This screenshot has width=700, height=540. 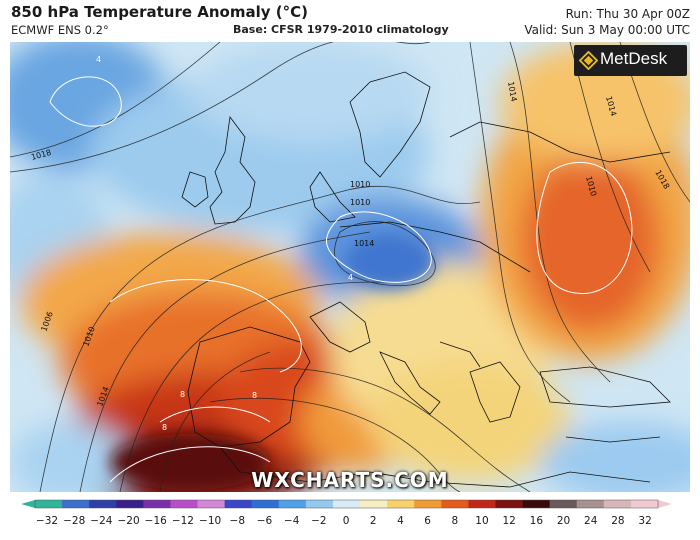 I want to click on colorbar-tick-label: −2, so click(x=318, y=521).